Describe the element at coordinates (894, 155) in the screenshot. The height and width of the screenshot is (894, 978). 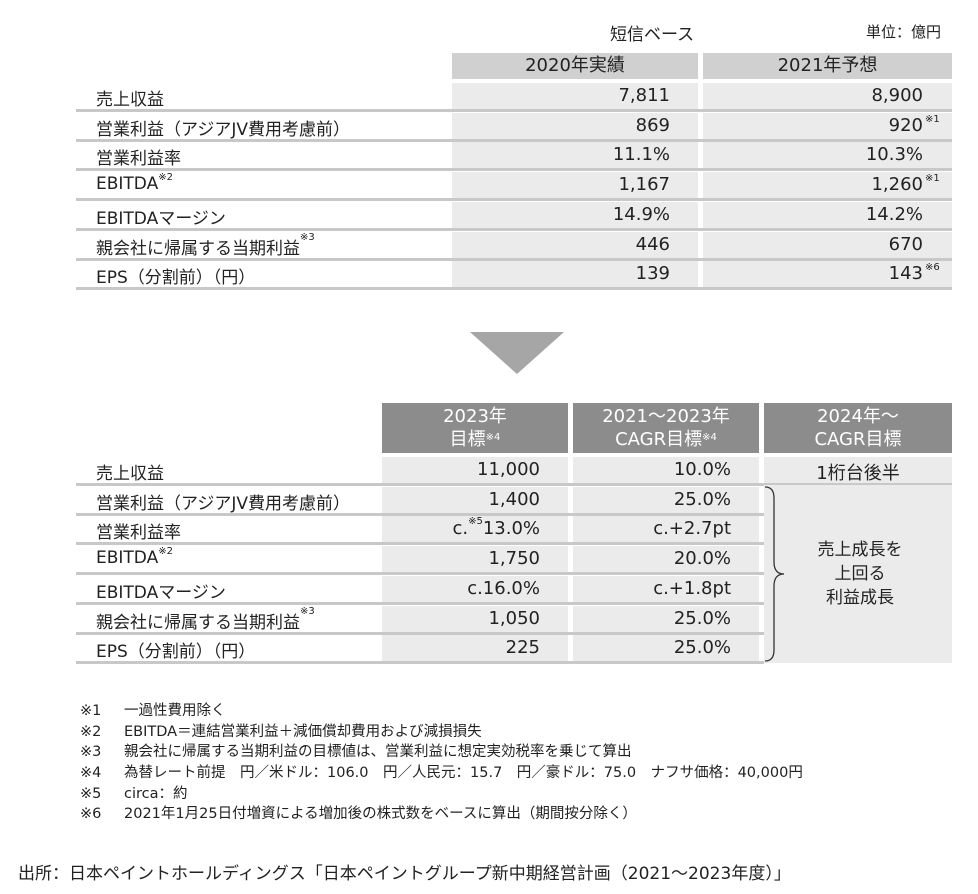
I see `top-row-value-2021: 10.3%` at that location.